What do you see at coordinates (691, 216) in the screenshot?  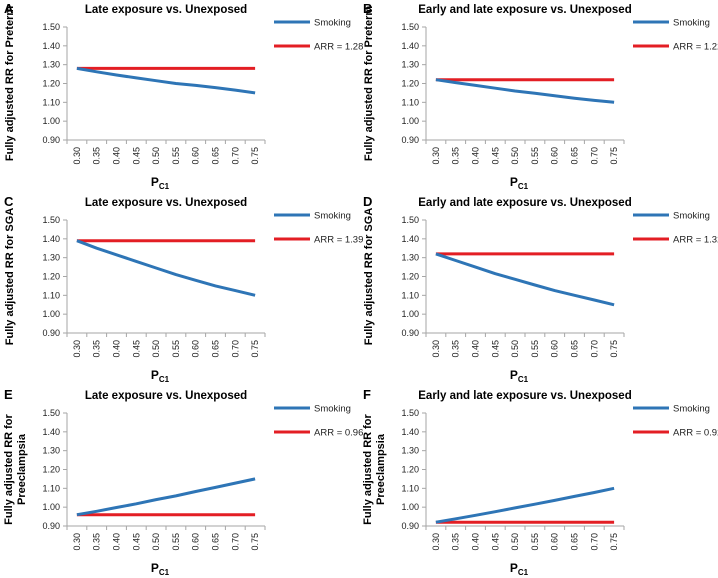 I see `legend-label-d-smoking: Smoking` at bounding box center [691, 216].